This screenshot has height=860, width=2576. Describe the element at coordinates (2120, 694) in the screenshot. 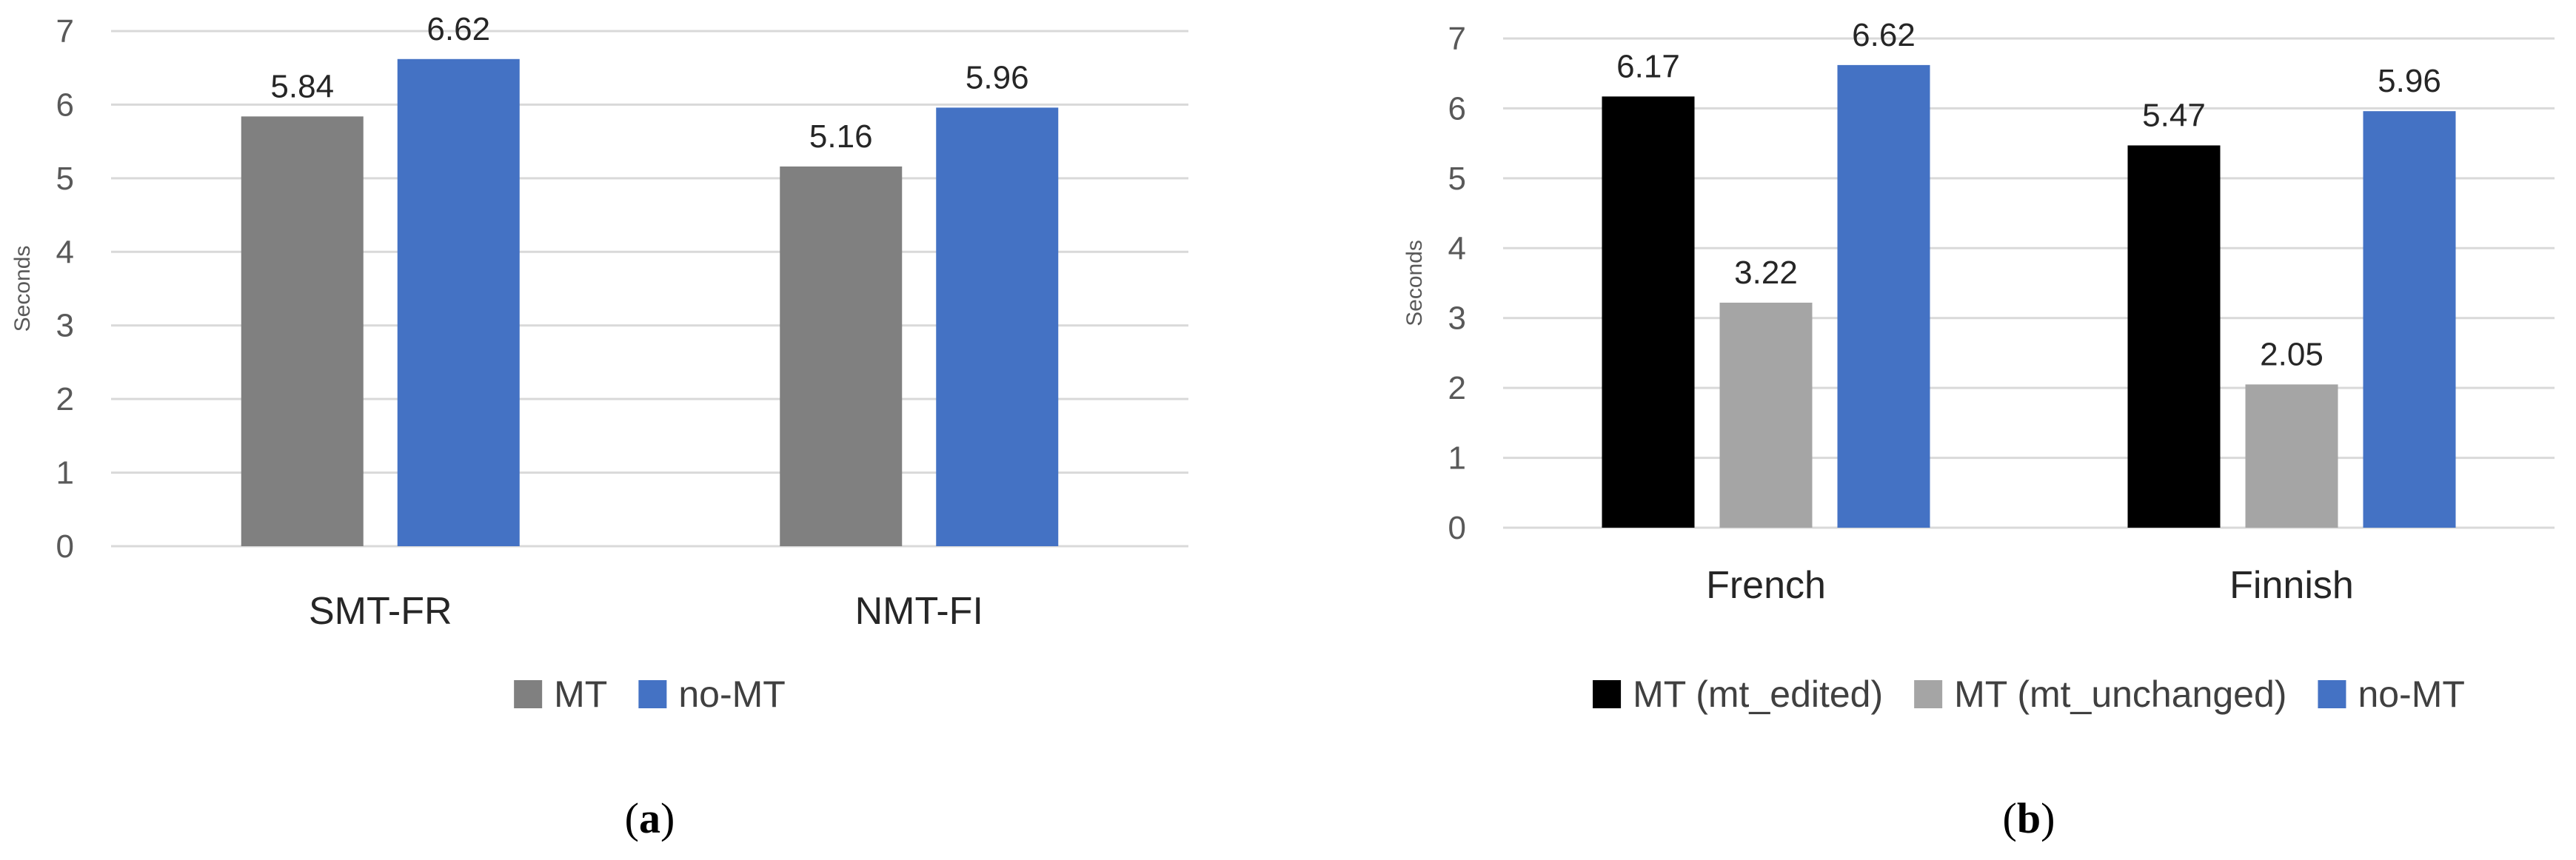

I see `legend-label: MT (mt_unchanged)` at that location.